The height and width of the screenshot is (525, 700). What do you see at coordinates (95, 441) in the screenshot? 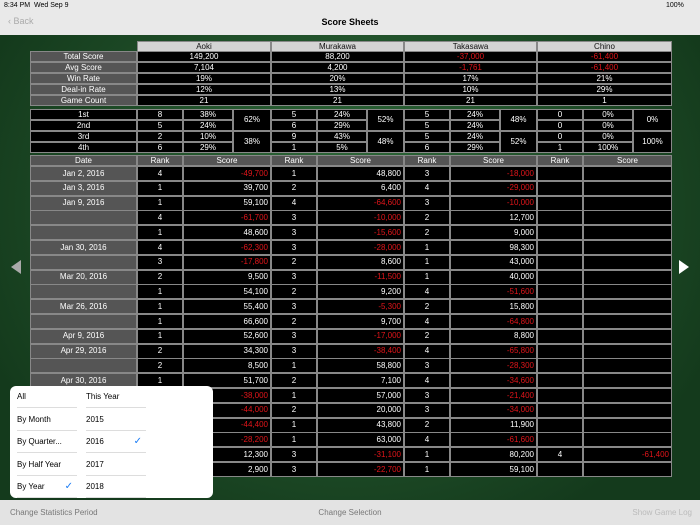
I see `year-option-label: 2016` at bounding box center [95, 441].